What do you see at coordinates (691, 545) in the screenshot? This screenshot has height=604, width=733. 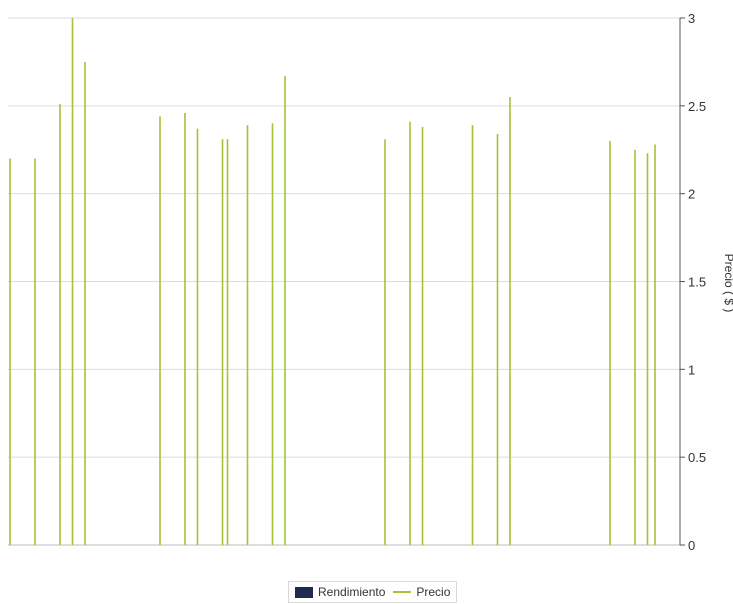 I see `y-tick-label: 0` at bounding box center [691, 545].